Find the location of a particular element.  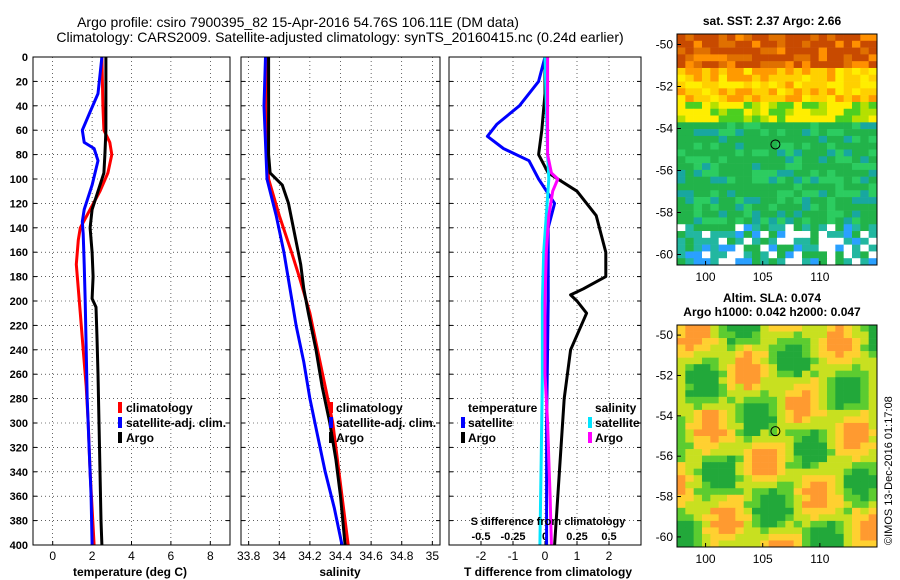

depth-tick-label: 140 is located at coordinates (19, 229).